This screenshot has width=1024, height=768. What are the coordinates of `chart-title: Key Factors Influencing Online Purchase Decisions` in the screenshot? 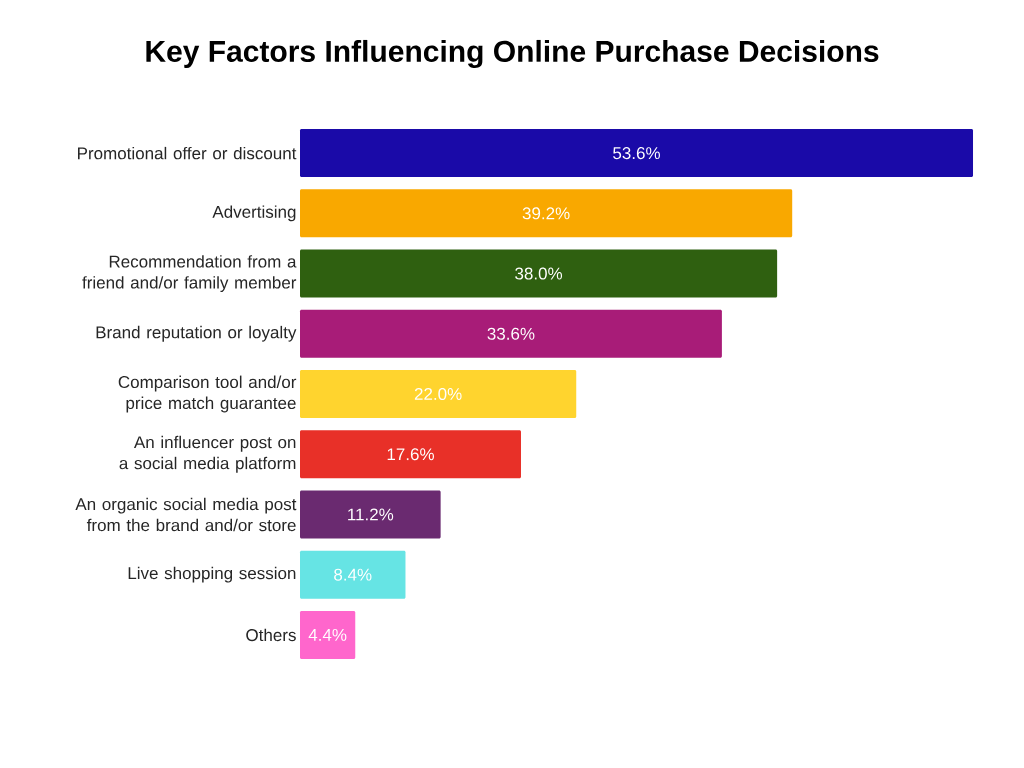 It's located at (512, 54).